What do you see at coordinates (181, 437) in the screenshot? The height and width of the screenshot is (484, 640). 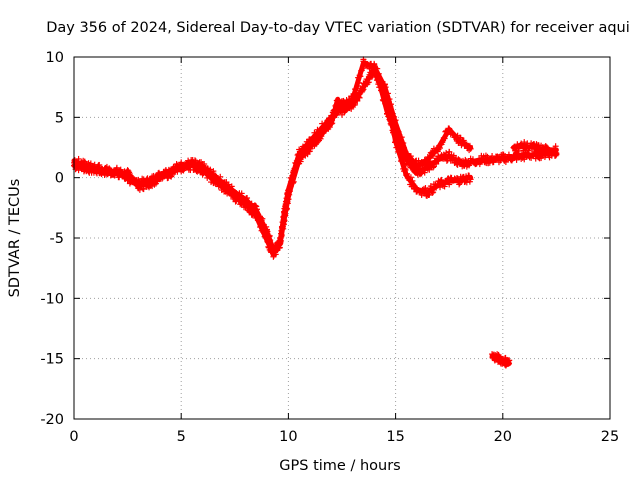 I see `x-tick-label: 5` at bounding box center [181, 437].